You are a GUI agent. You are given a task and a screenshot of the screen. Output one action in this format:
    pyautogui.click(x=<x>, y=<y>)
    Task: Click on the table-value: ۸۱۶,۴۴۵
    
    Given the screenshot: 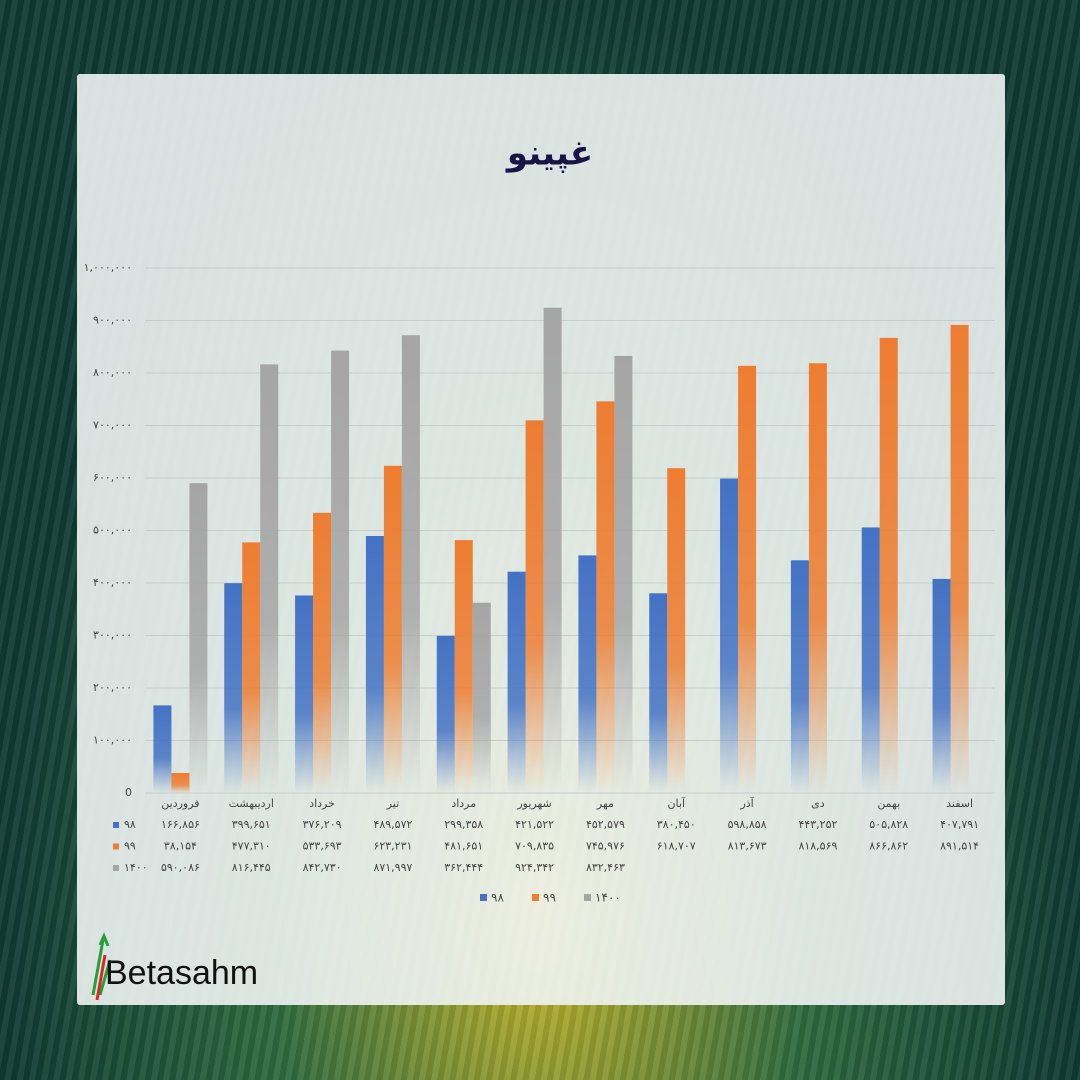 What is the action you would take?
    pyautogui.click(x=251, y=867)
    